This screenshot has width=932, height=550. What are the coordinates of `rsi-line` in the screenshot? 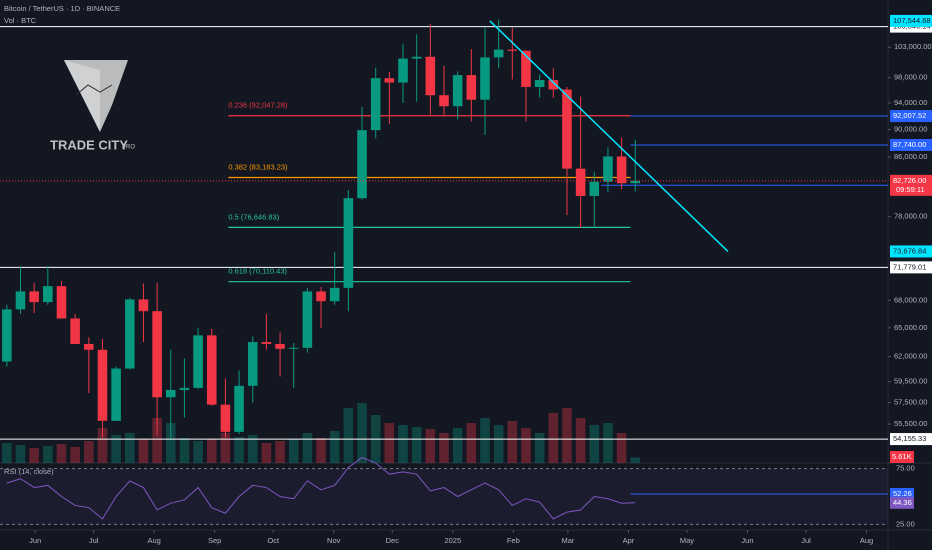 It's located at (321, 488).